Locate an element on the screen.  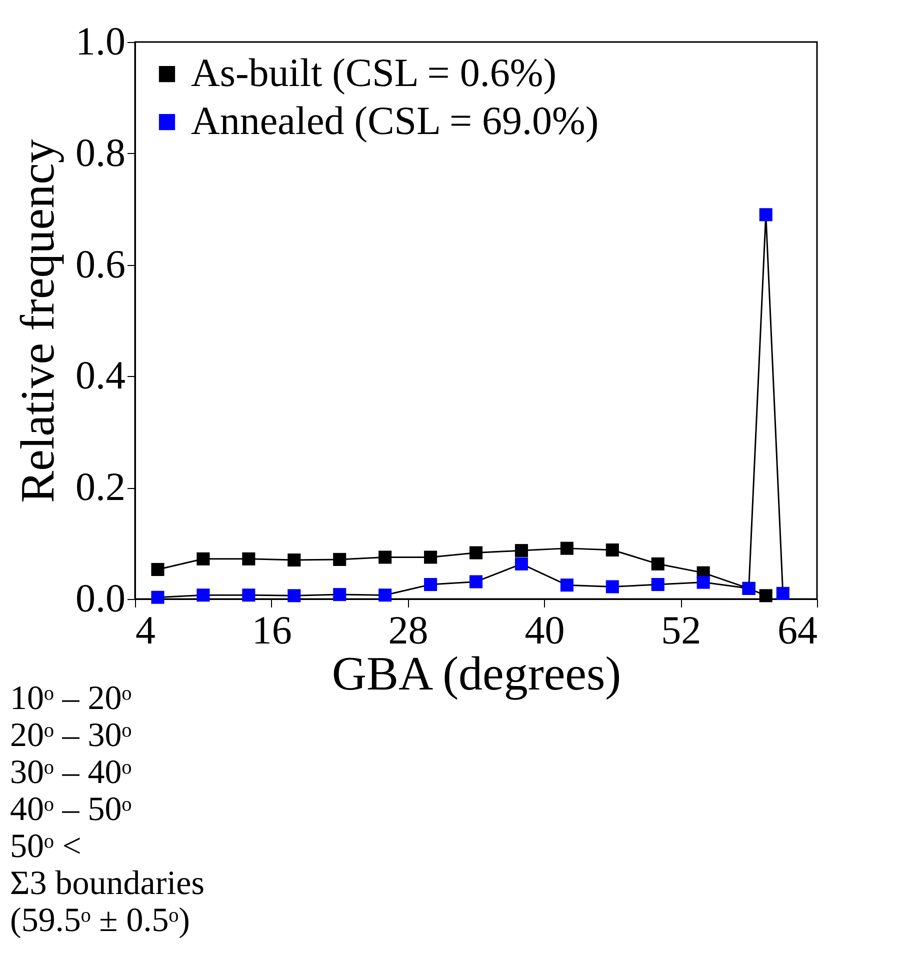
text: 10ᵒ – 20ᵒ is located at coordinates (71, 698).